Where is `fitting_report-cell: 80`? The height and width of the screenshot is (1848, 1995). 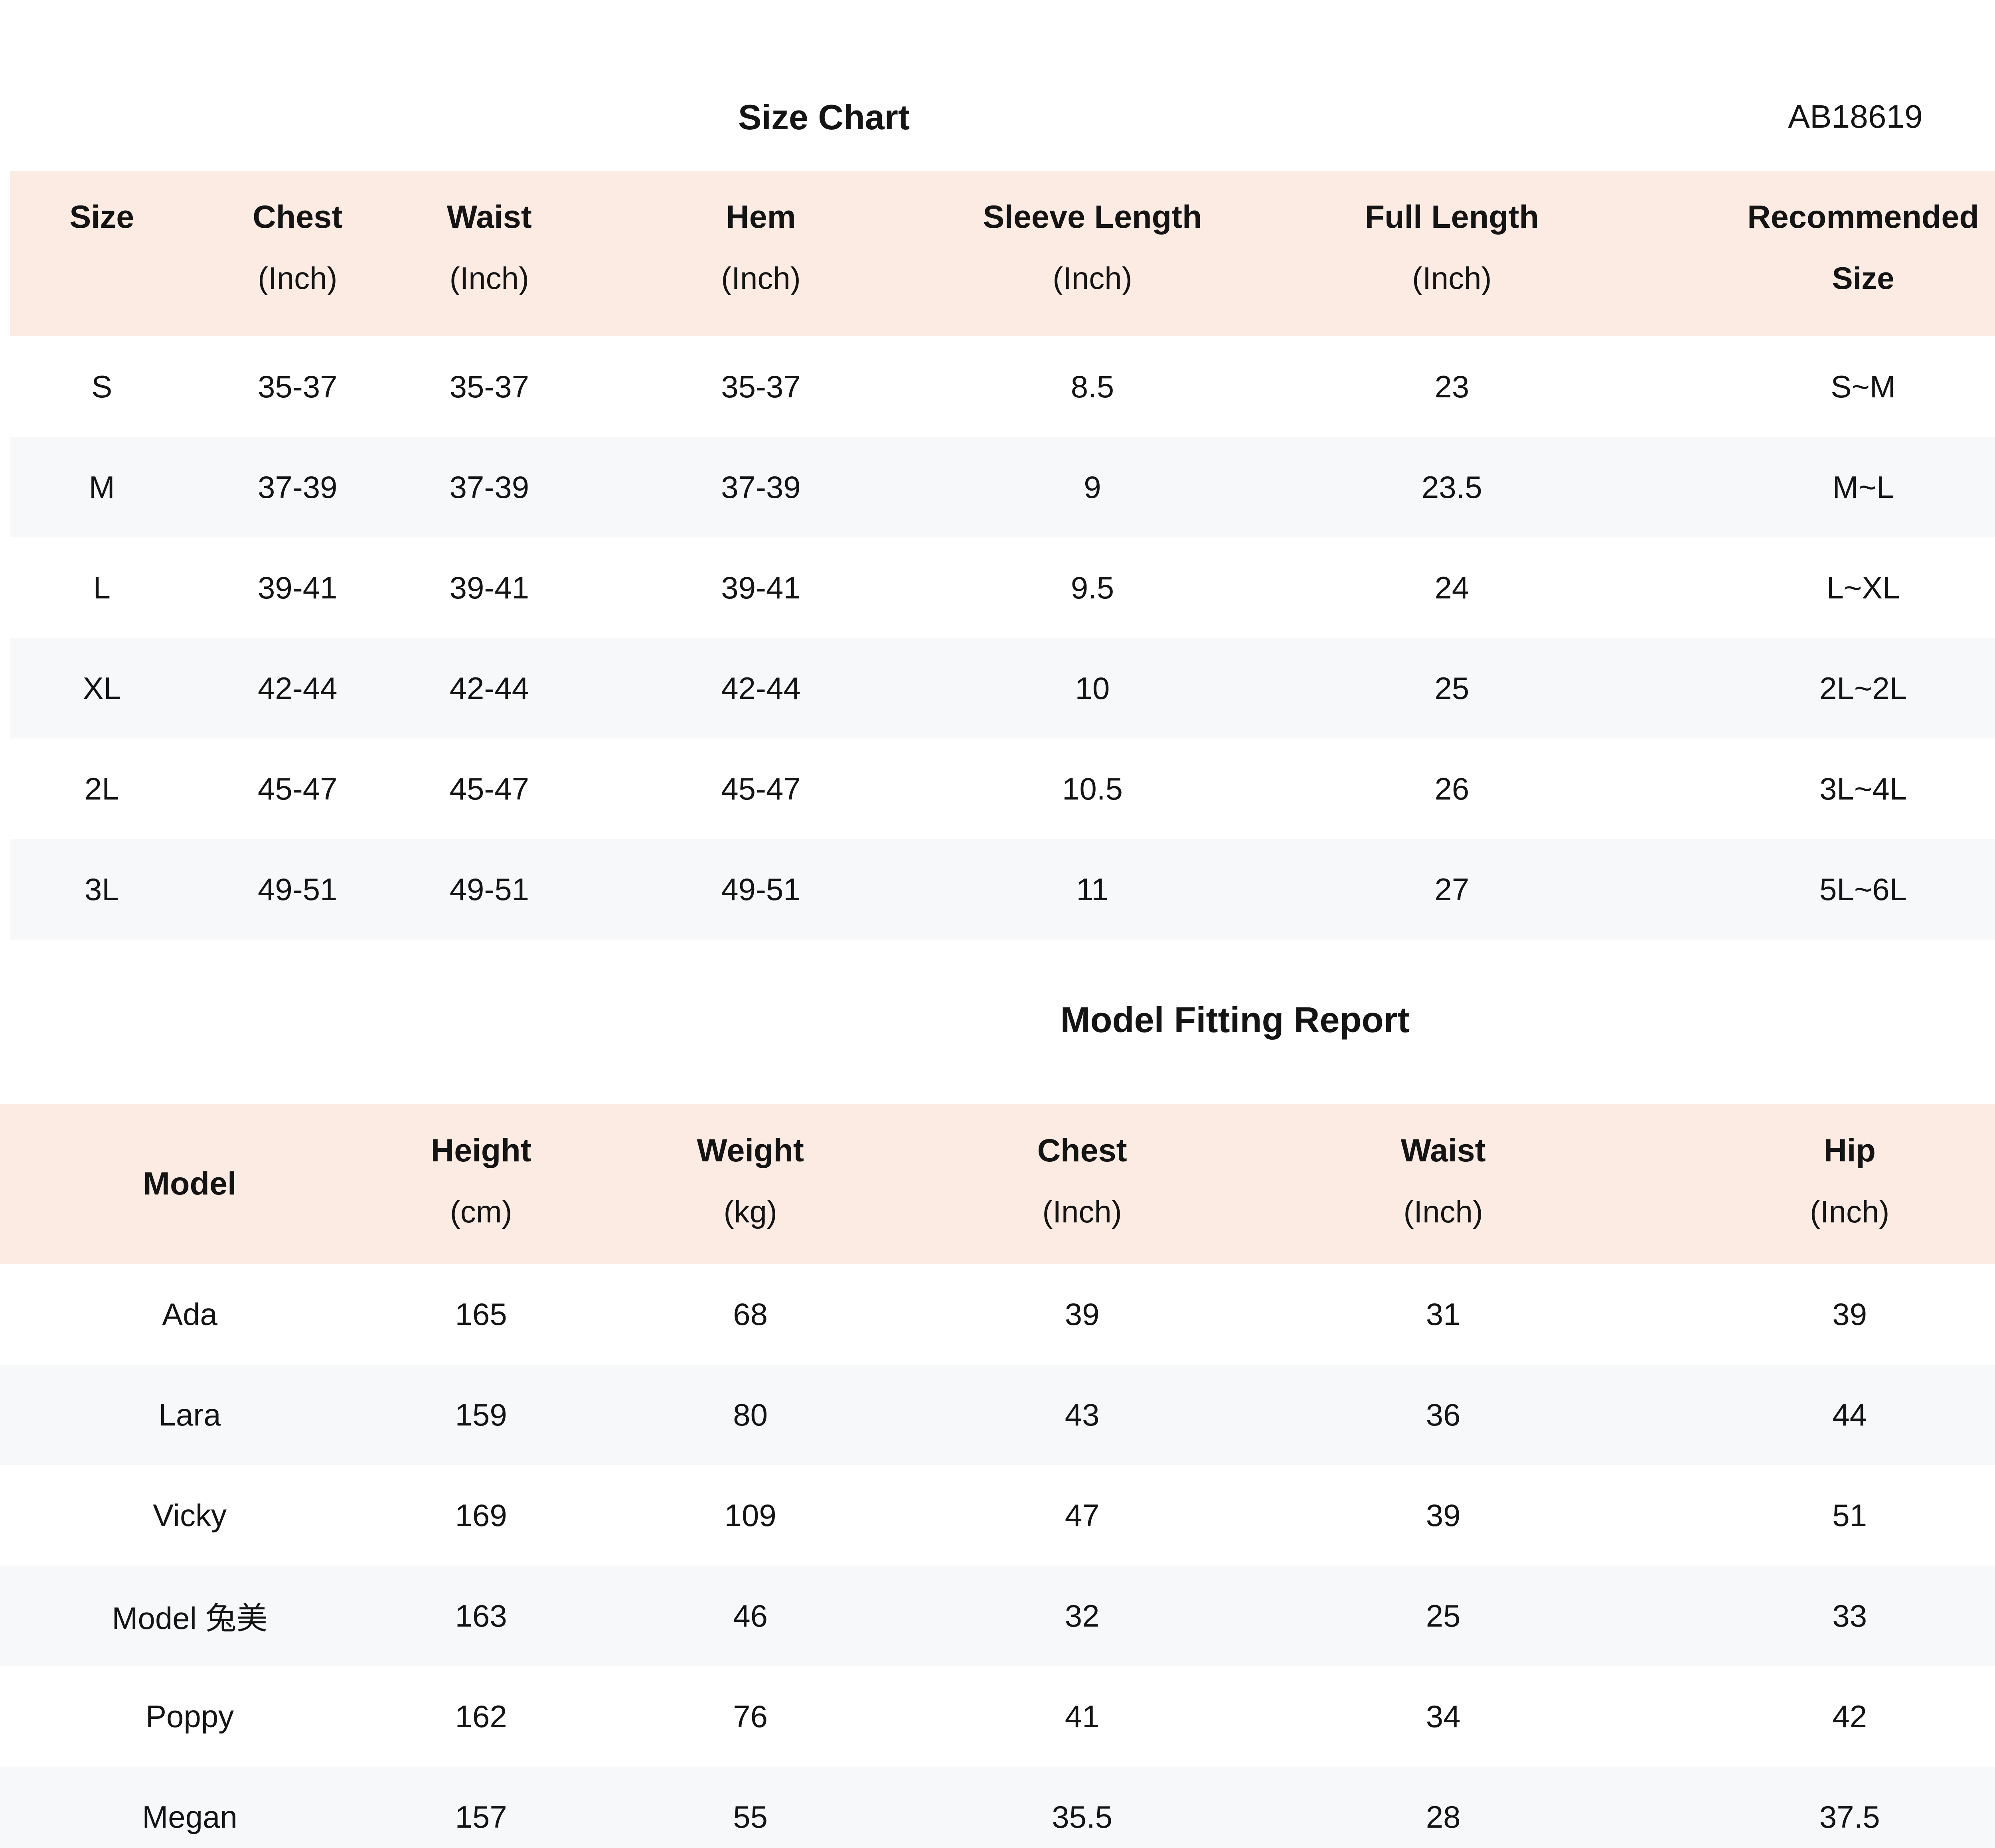 fitting_report-cell: 80 is located at coordinates (750, 1414).